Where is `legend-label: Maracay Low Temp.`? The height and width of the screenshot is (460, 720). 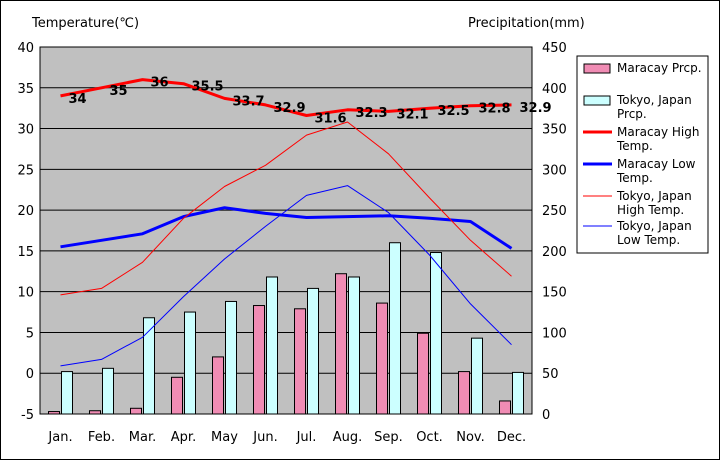
legend-label: Maracay Low Temp. is located at coordinates (656, 171).